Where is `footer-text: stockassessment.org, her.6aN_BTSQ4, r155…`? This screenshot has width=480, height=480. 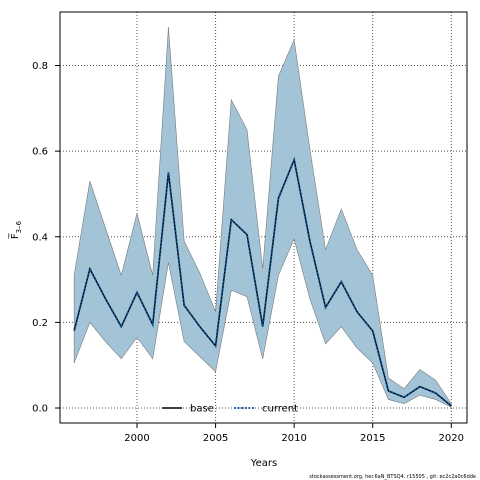
footer-text: stockassessment.org, her.6aN_BTSQ4, r155… is located at coordinates (392, 477).